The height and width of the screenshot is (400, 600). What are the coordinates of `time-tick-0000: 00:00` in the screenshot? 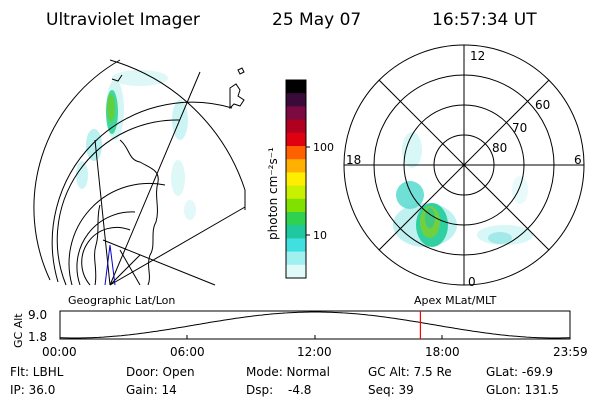 It's located at (59, 352).